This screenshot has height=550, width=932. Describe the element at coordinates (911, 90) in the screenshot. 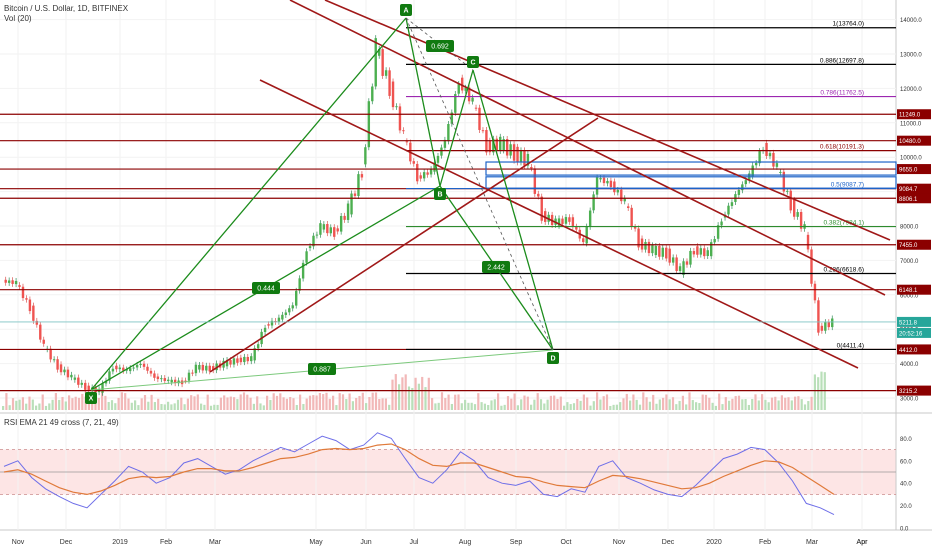

I see `y-tick-label: 12000.0` at that location.